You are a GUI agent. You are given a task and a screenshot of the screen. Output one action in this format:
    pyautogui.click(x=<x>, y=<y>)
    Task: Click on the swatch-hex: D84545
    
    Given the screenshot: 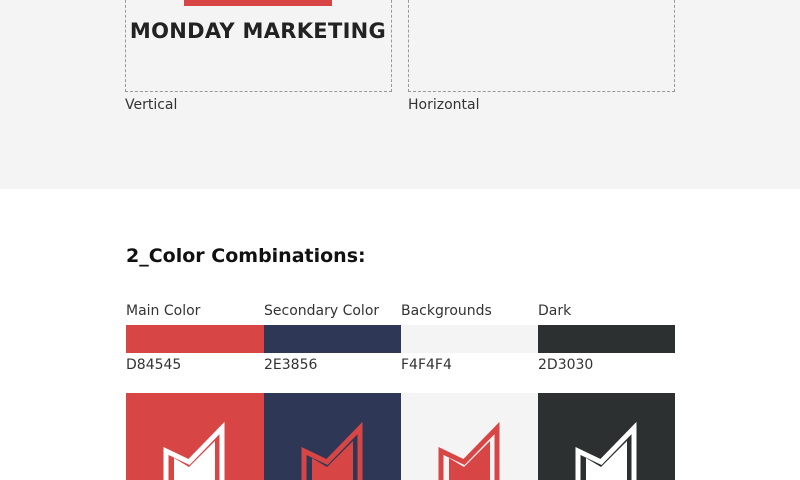 What is the action you would take?
    pyautogui.click(x=154, y=365)
    